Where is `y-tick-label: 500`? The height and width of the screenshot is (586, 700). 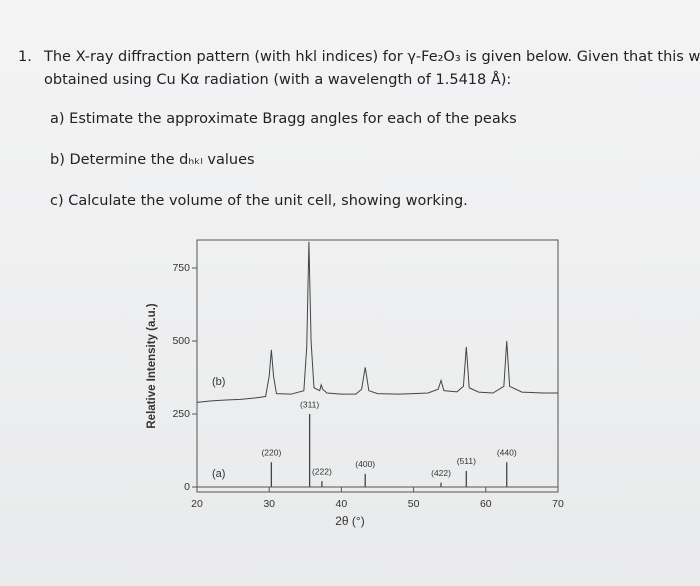 y-tick-label: 500 is located at coordinates (181, 341).